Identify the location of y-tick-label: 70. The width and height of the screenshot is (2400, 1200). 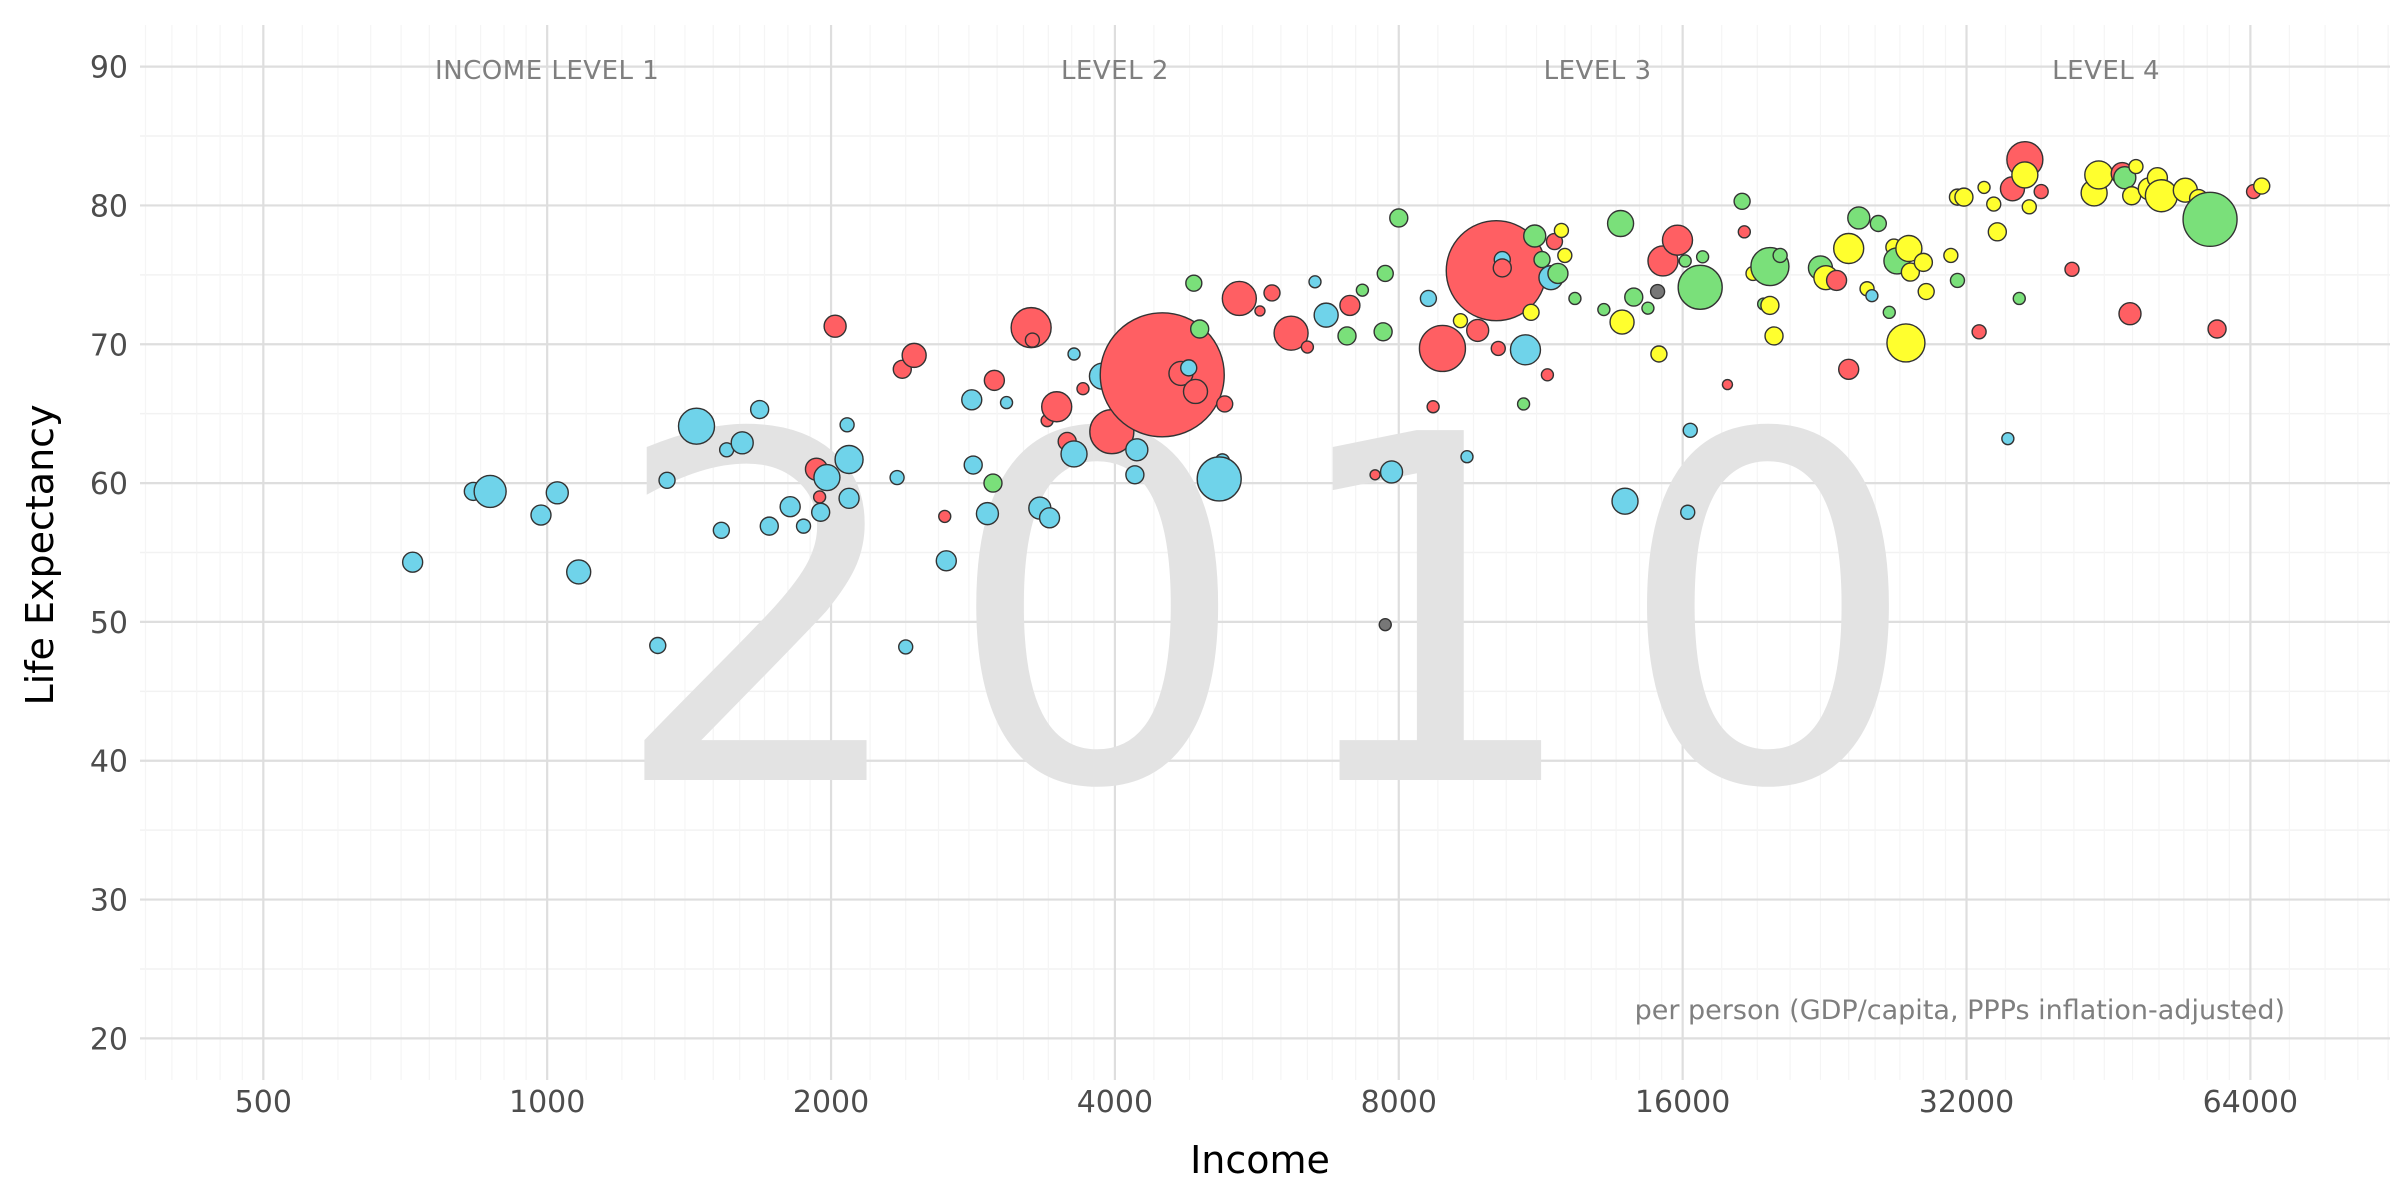
(109, 345).